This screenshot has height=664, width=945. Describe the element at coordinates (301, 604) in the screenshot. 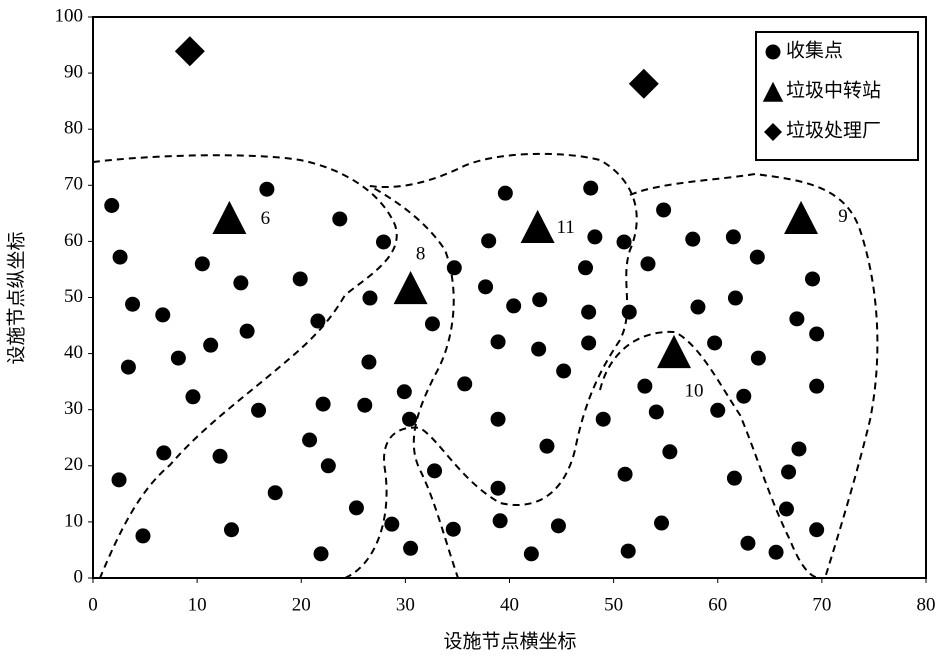

I see `x-tick-label: 20` at that location.